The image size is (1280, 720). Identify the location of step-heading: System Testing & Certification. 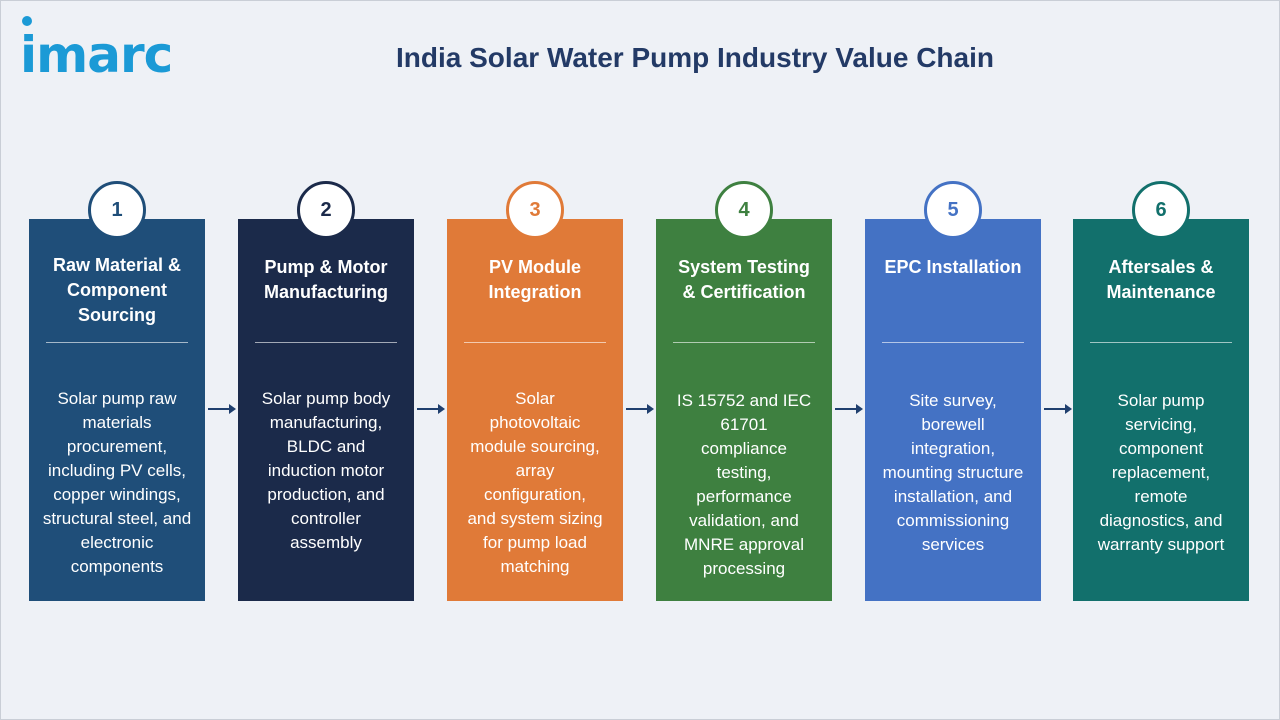
(744, 279).